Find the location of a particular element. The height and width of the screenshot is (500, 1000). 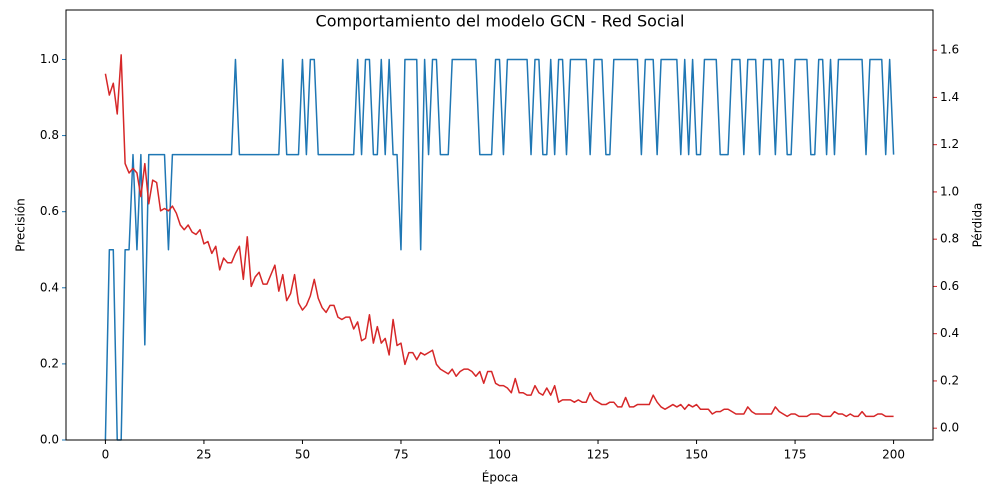

x-tick-label: 150 is located at coordinates (696, 455).